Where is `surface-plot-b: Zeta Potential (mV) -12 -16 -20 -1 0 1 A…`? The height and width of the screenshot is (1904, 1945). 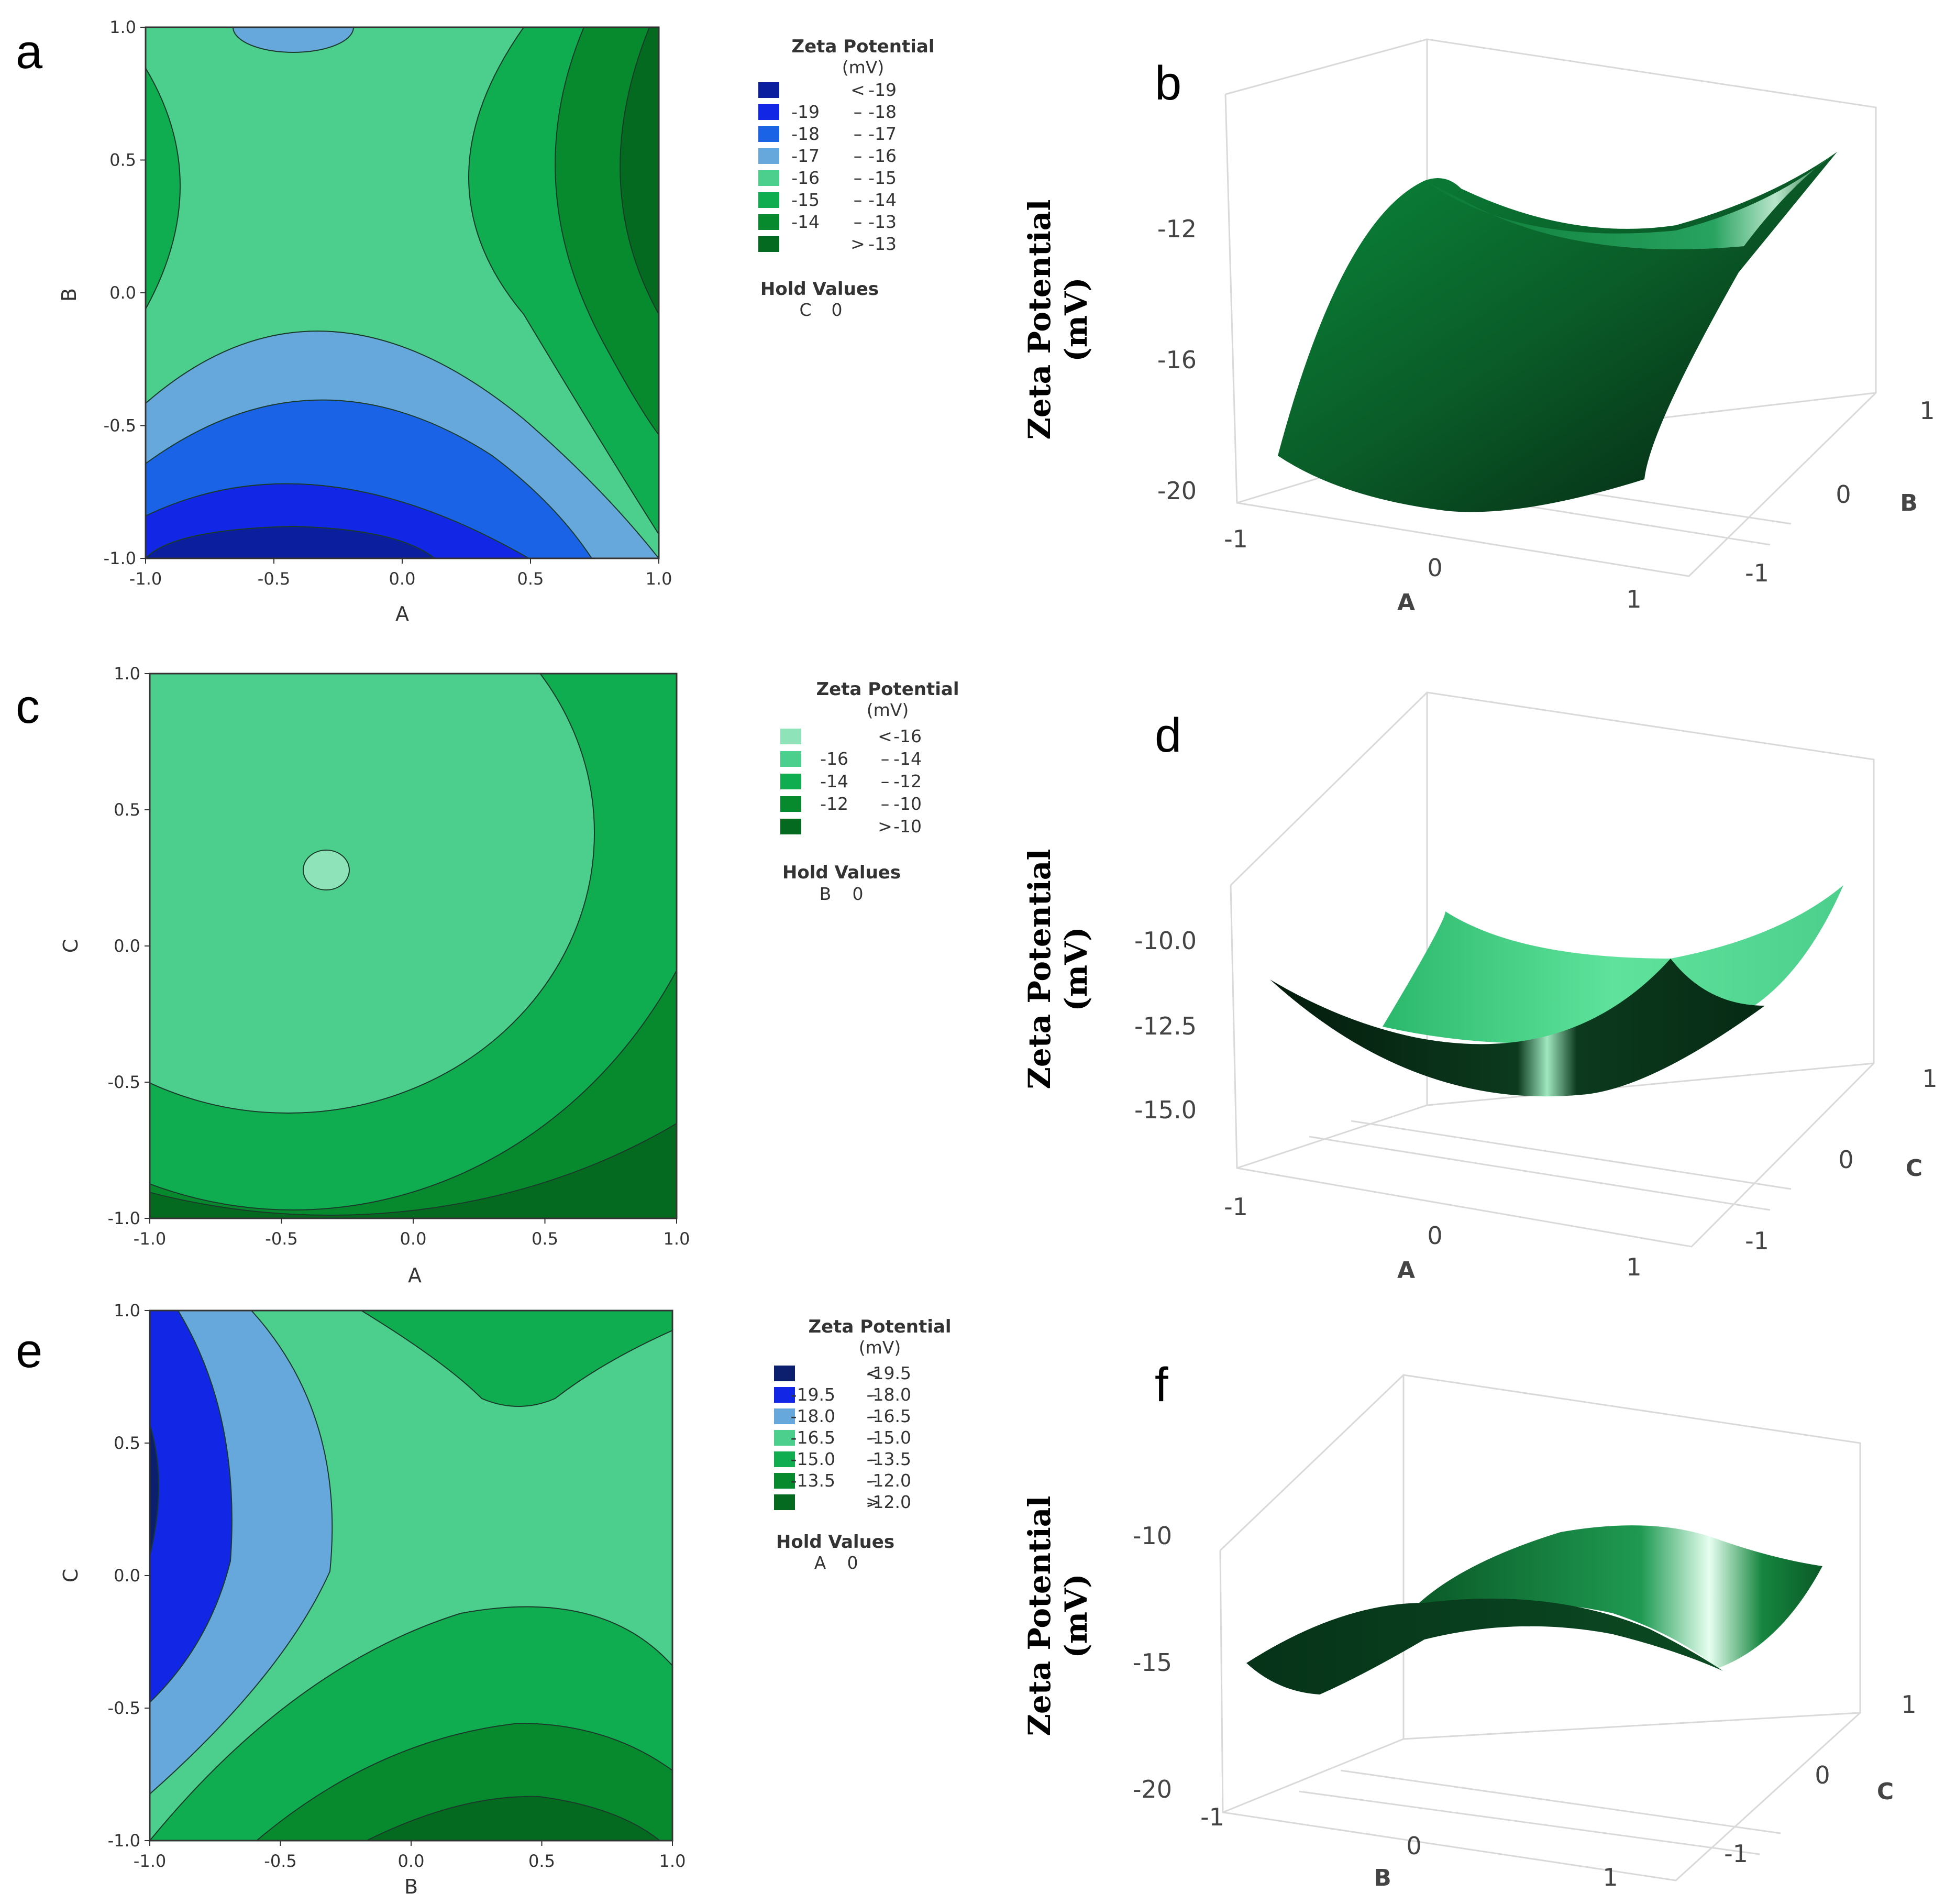 surface-plot-b: Zeta Potential (mV) -12 -16 -20 -1 0 1 A… is located at coordinates (1478, 327).